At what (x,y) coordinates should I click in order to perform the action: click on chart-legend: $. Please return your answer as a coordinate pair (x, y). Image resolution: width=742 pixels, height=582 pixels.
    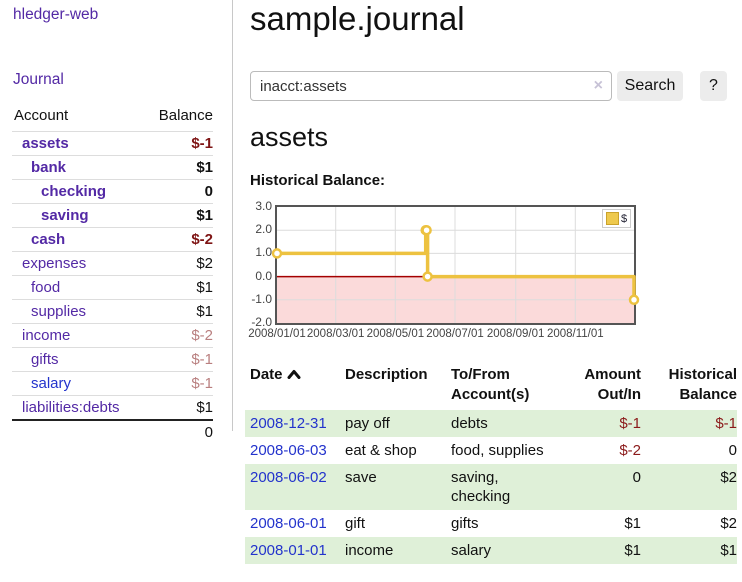
    Looking at the image, I should click on (617, 218).